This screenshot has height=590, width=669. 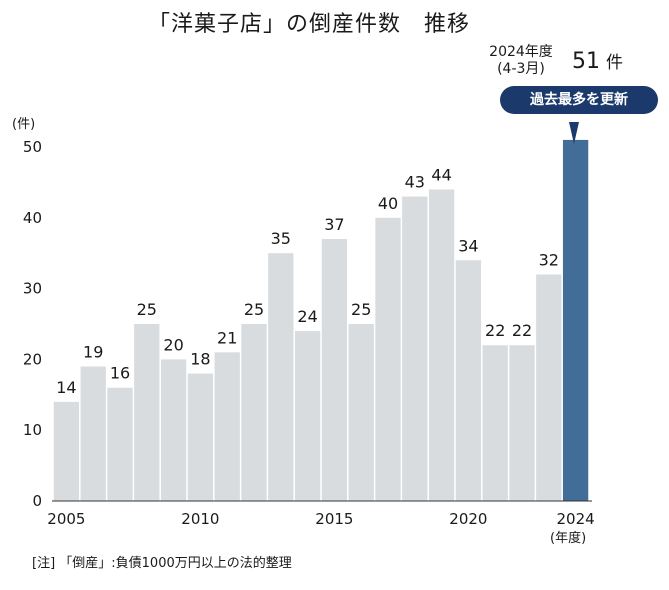 What do you see at coordinates (173, 344) in the screenshot?
I see `data-label-2009: 20` at bounding box center [173, 344].